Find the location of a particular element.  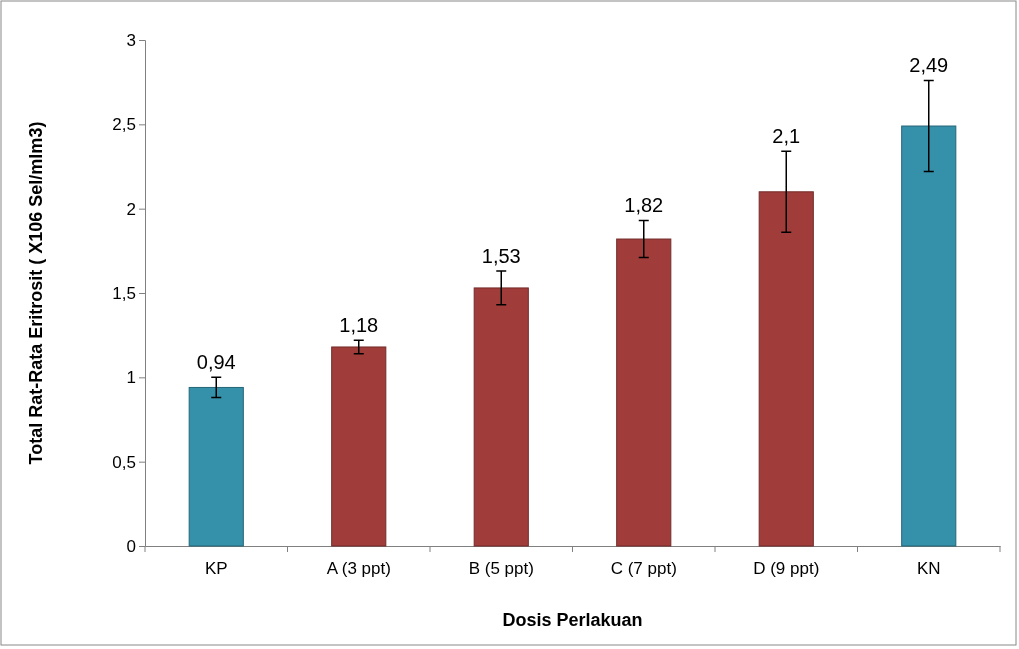

y-tick-label: 0 is located at coordinates (131, 546).